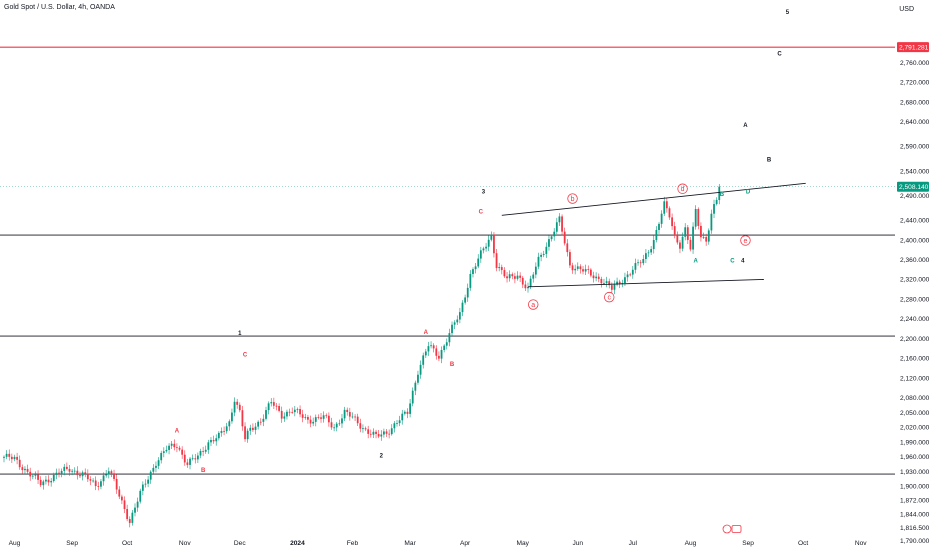 The height and width of the screenshot is (550, 932). Describe the element at coordinates (915, 122) in the screenshot. I see `y-tick-label: 2,640.000` at that location.